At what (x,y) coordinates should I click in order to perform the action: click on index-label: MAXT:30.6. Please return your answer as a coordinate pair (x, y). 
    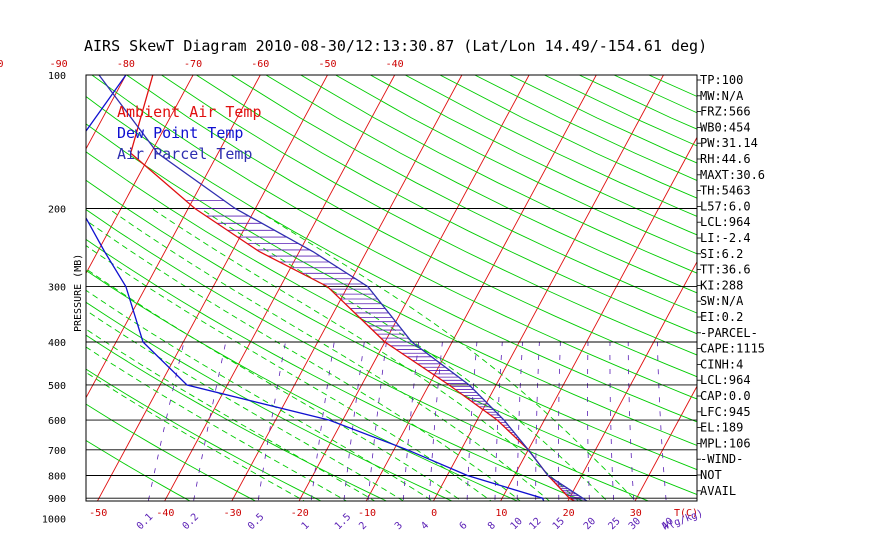
    Looking at the image, I should click on (732, 175).